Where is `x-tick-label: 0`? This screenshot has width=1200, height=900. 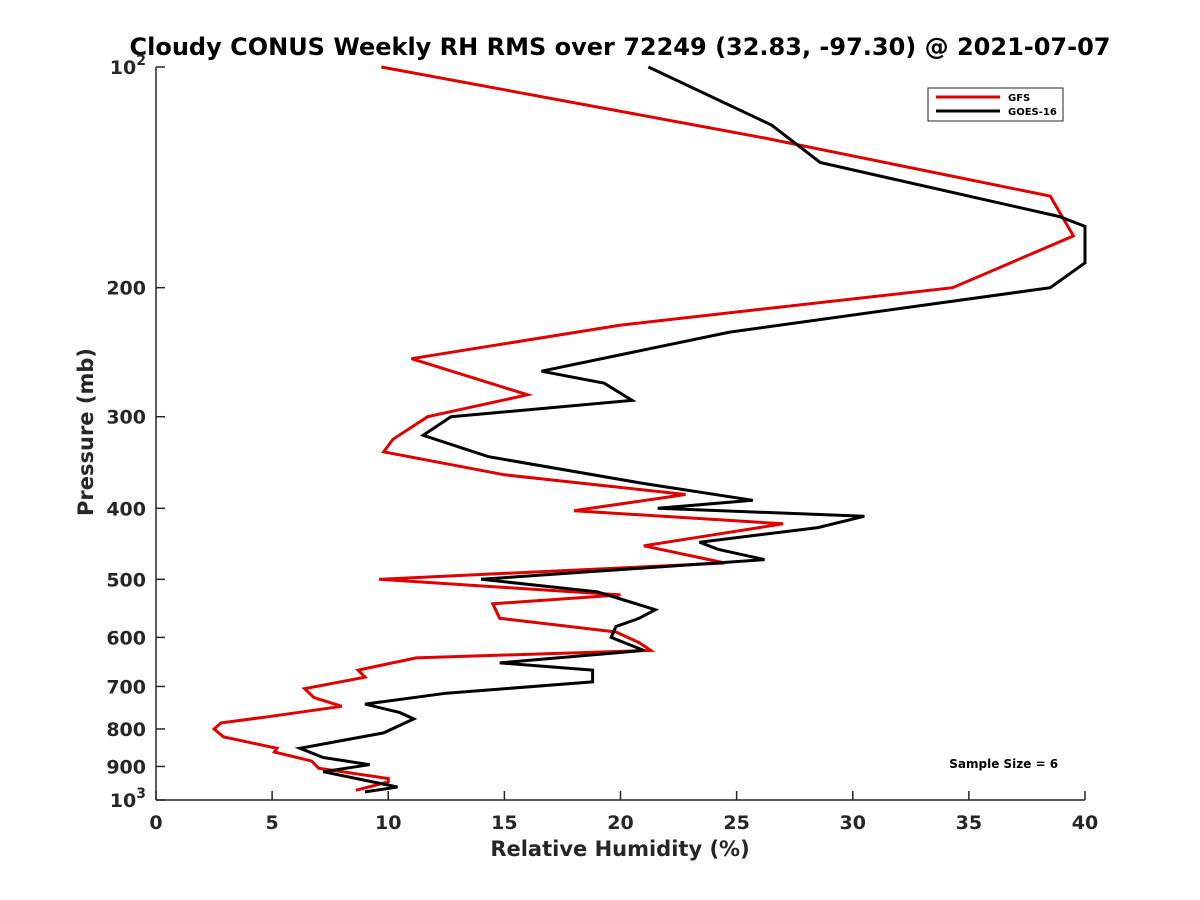
x-tick-label: 0 is located at coordinates (155, 823).